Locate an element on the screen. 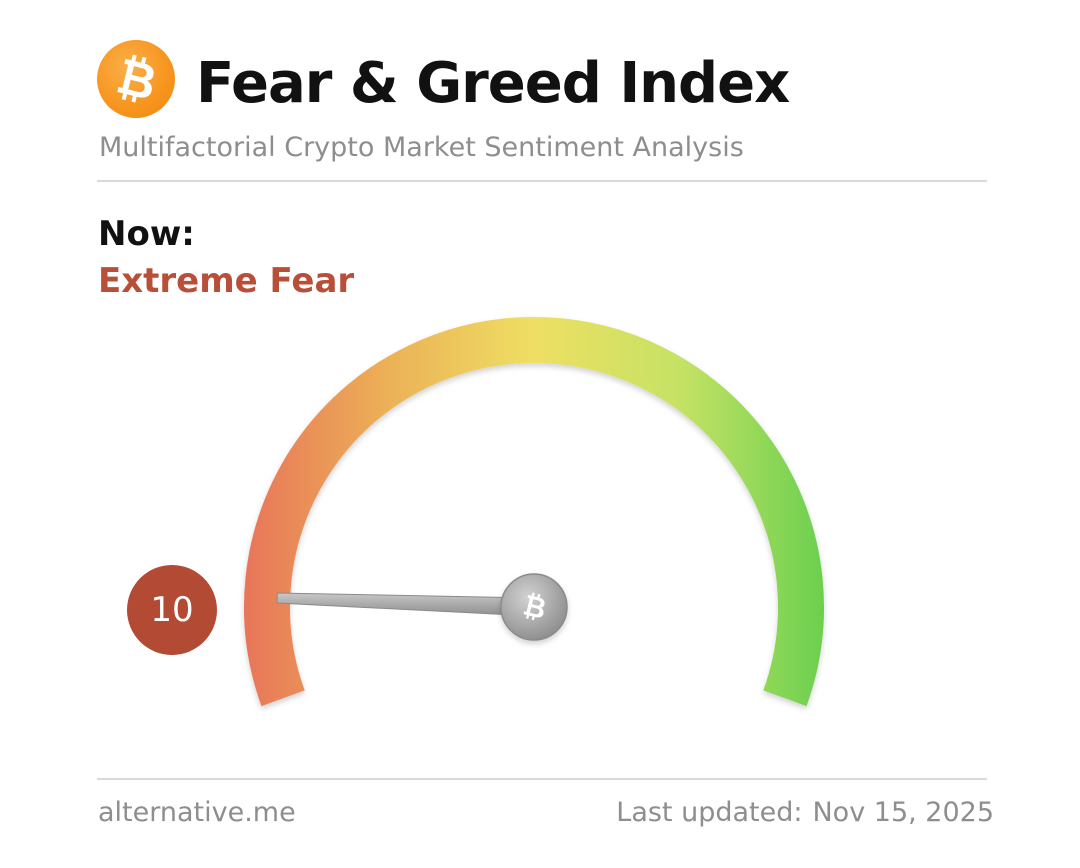  sentiment-status: Extreme Fear is located at coordinates (226, 281).